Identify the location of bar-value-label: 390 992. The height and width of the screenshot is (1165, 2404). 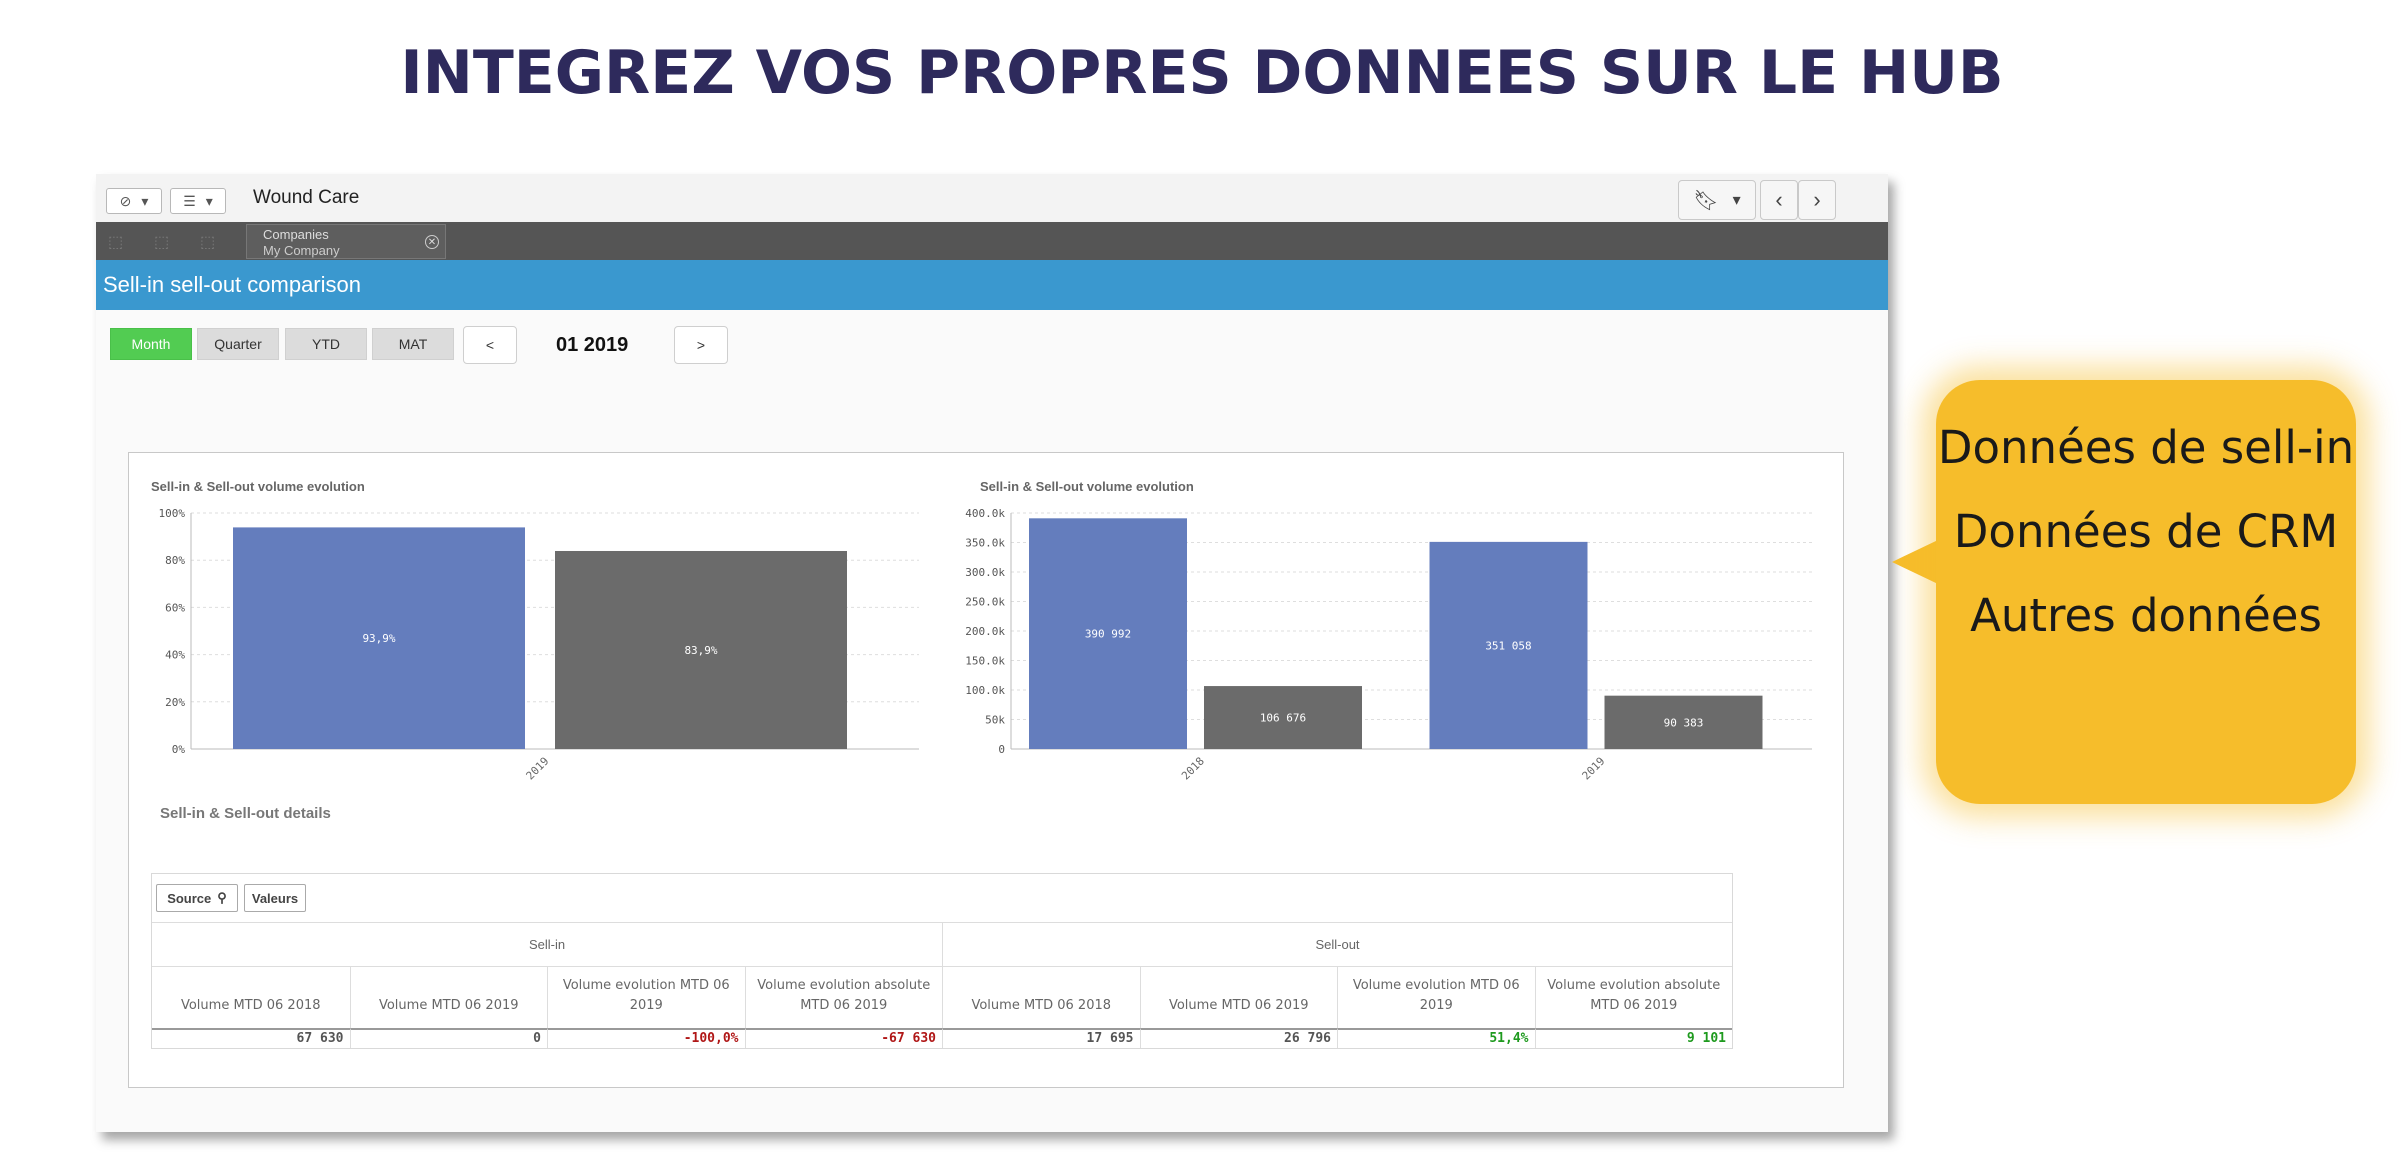
(1108, 634).